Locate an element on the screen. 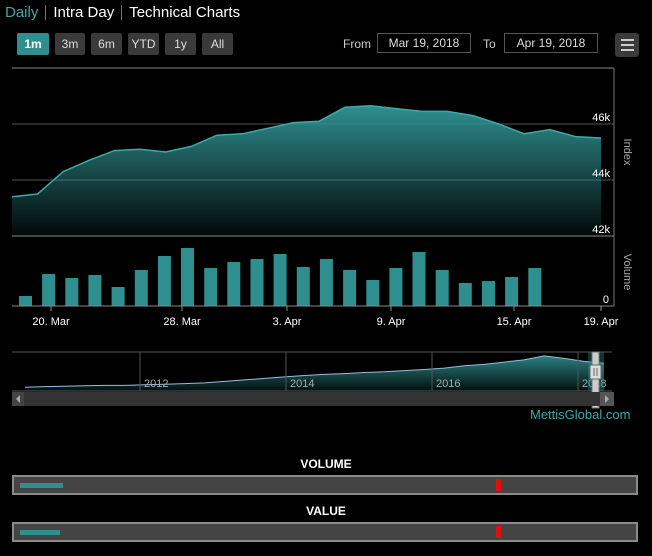 Image resolution: width=652 pixels, height=556 pixels. navigator-line-series is located at coordinates (314, 371).